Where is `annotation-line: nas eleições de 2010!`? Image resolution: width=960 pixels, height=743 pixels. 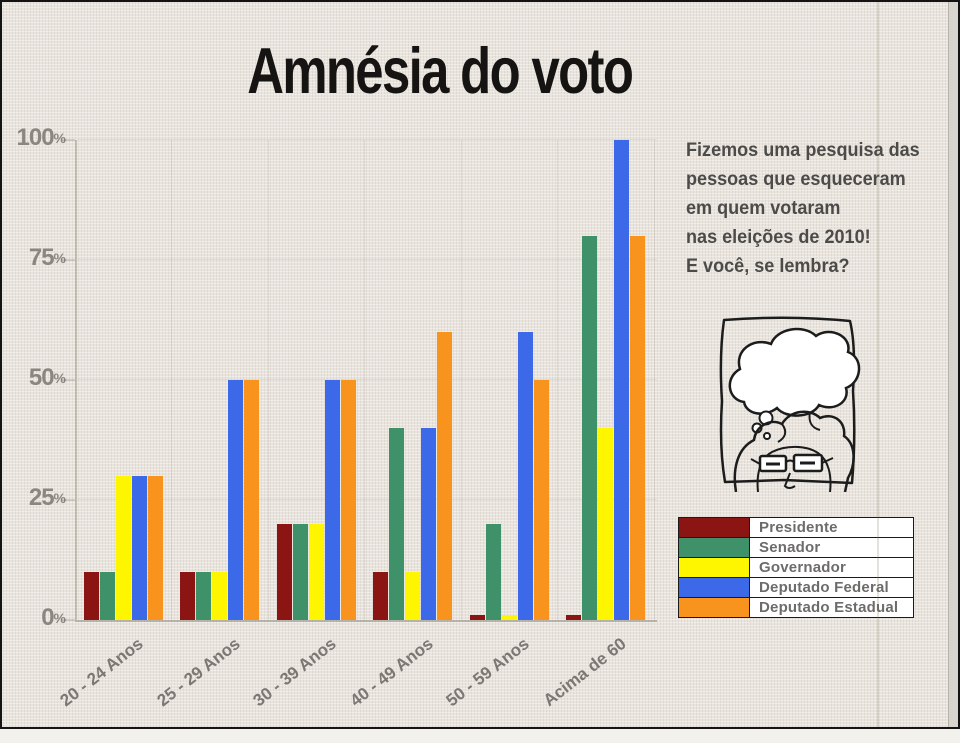 annotation-line: nas eleições de 2010! is located at coordinates (778, 237).